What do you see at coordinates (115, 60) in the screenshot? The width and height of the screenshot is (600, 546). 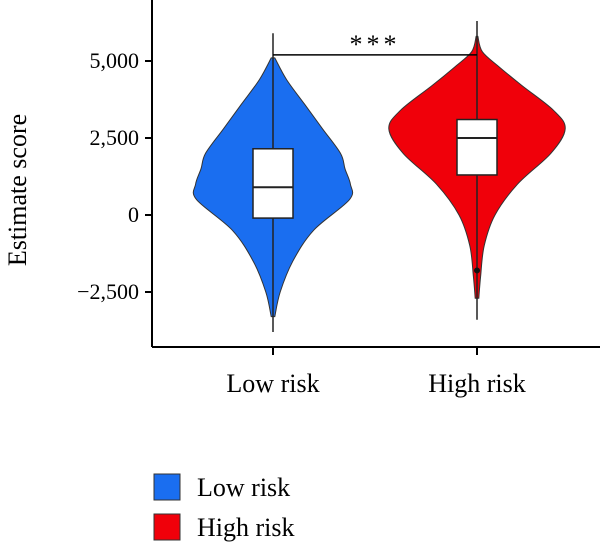 I see `y-tick-label: 5,000` at bounding box center [115, 60].